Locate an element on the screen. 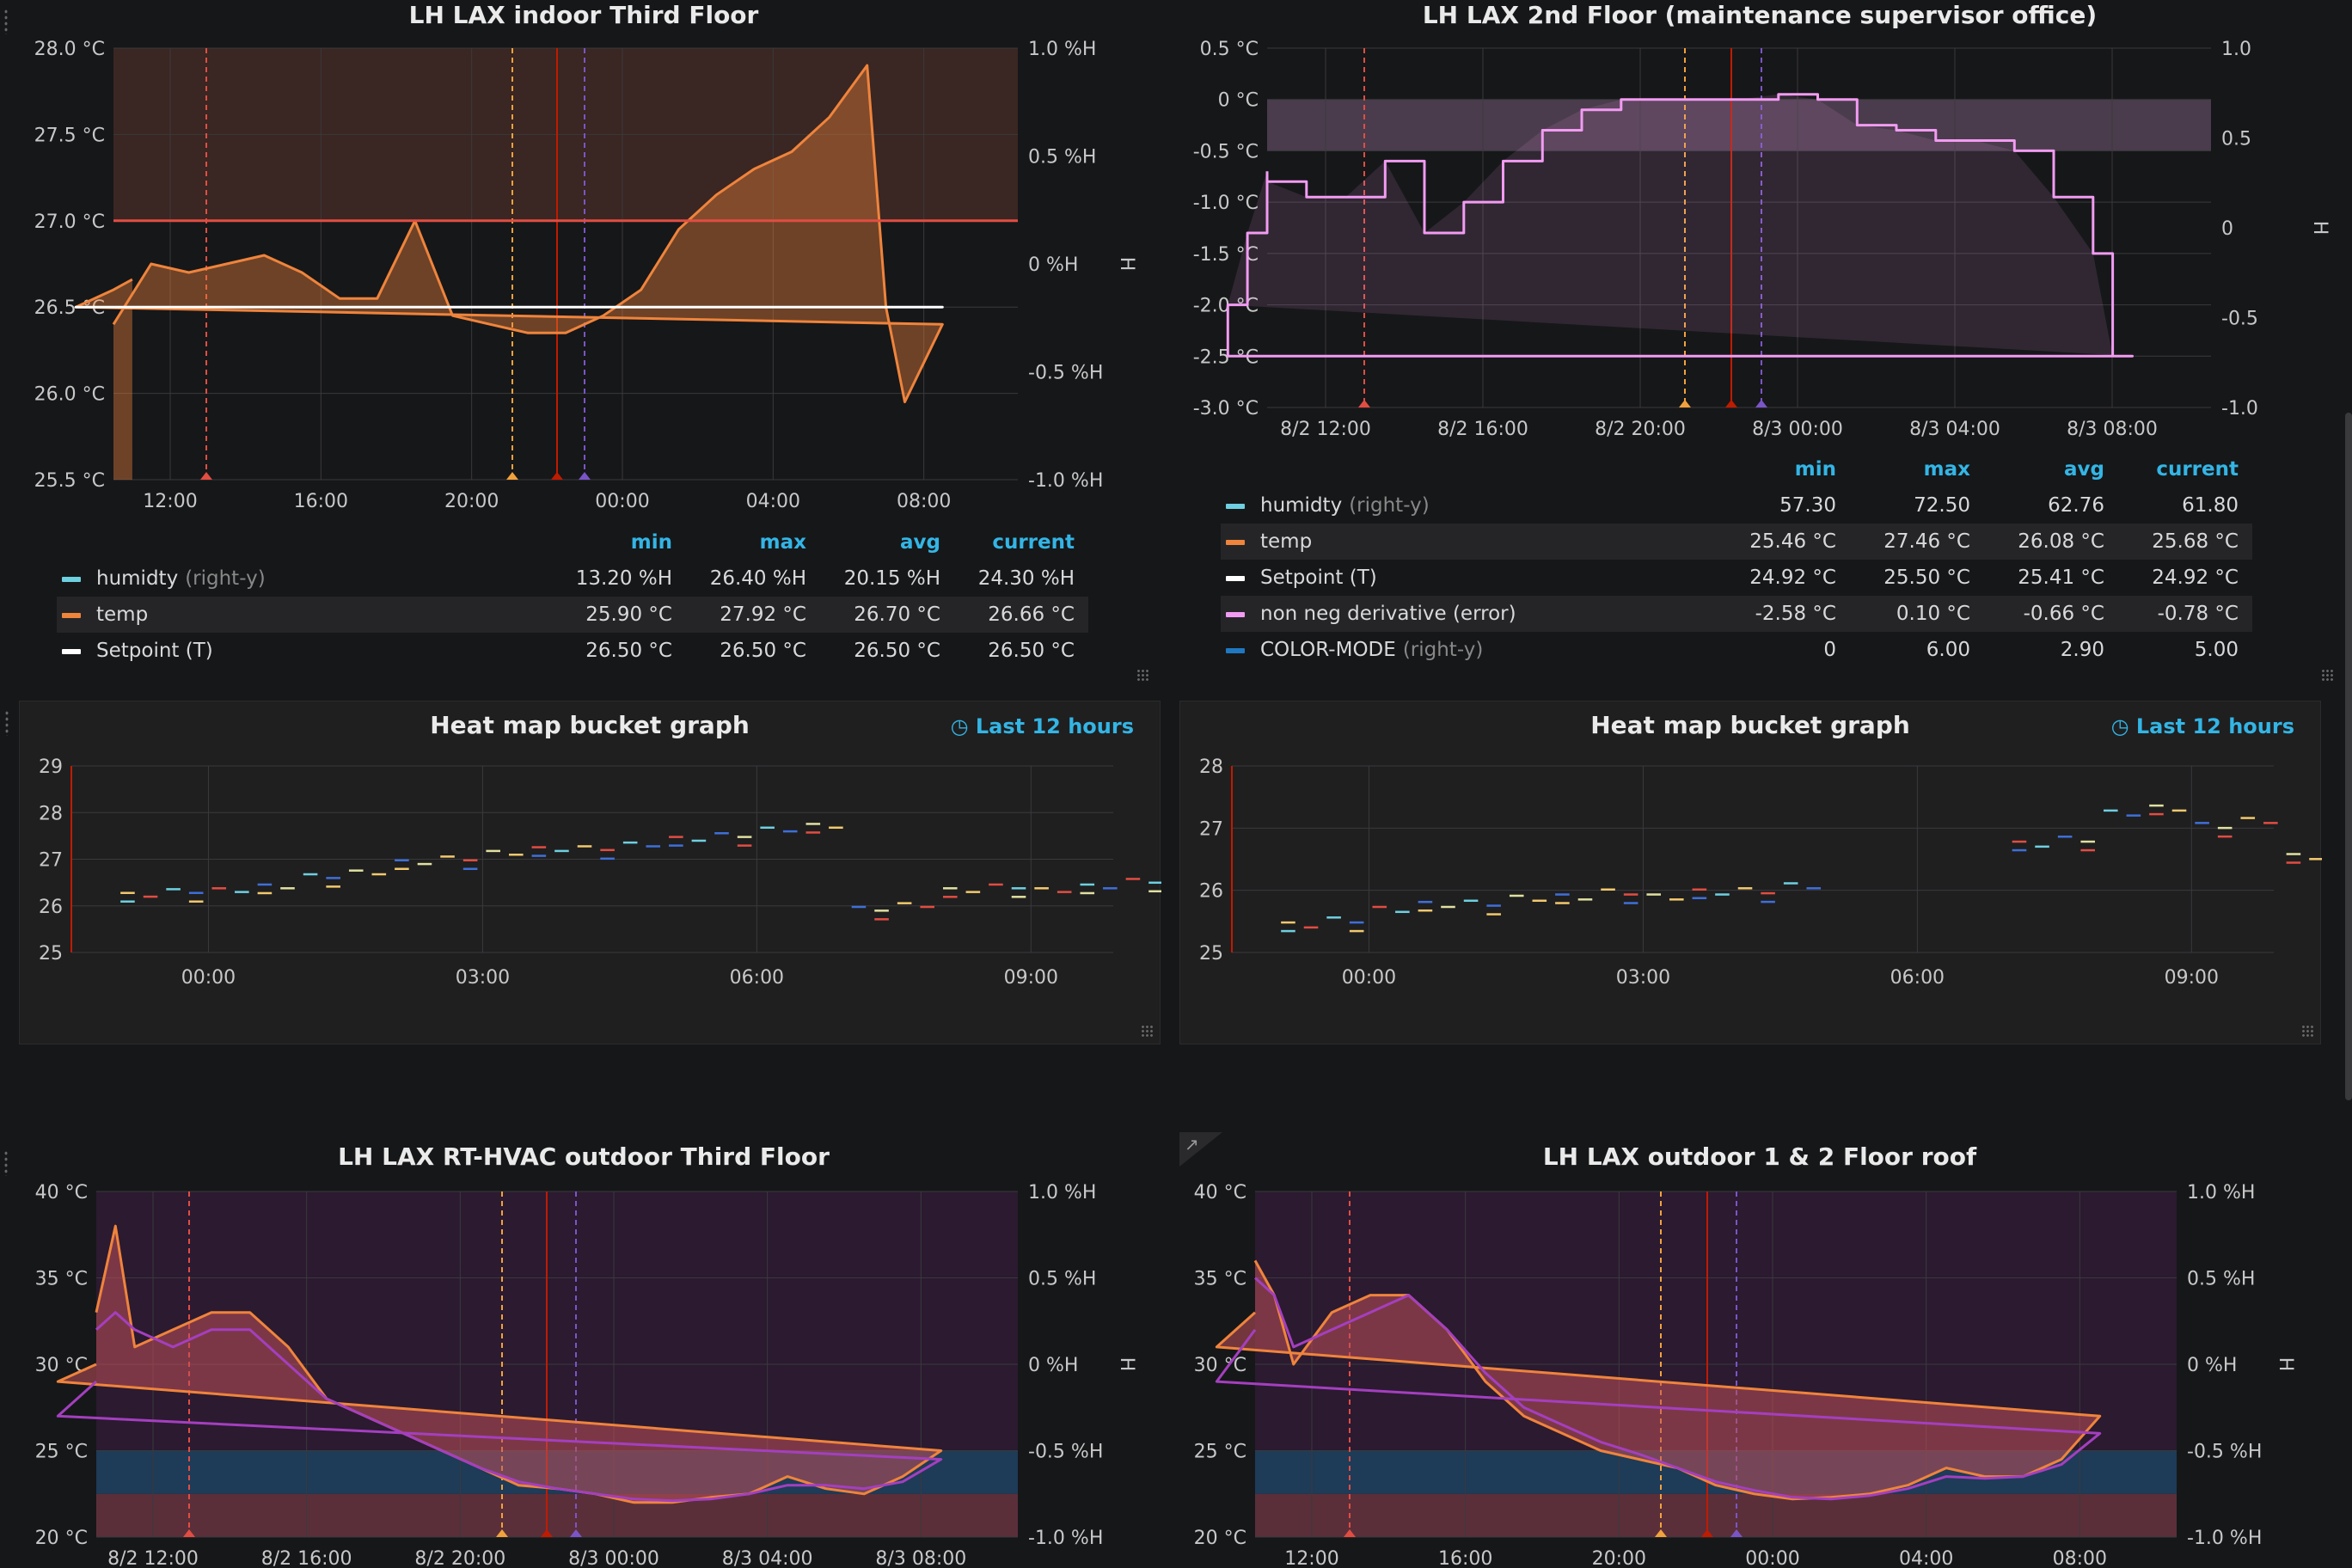 The image size is (2352, 1568). y2-tick-label: -0.5 %H is located at coordinates (2224, 1452).